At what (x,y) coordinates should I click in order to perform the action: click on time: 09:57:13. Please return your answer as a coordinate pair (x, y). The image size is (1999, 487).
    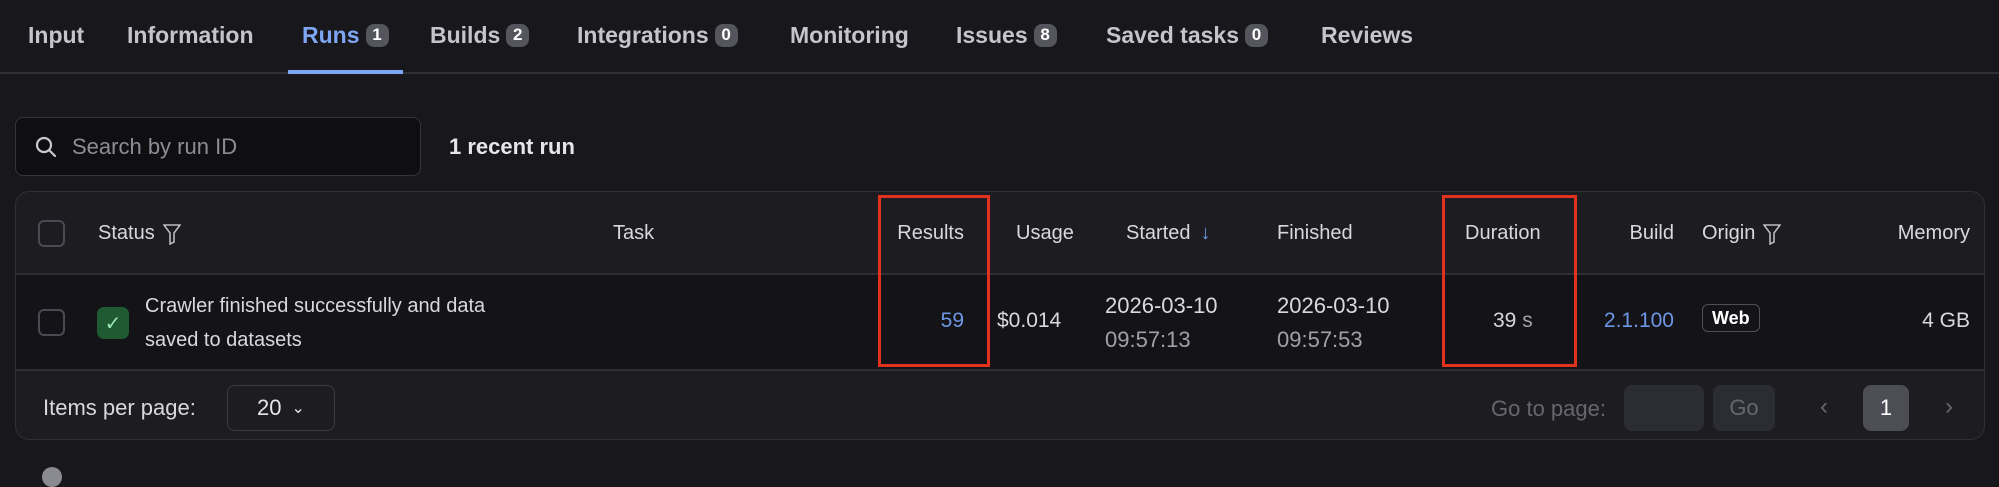
    Looking at the image, I should click on (1148, 339).